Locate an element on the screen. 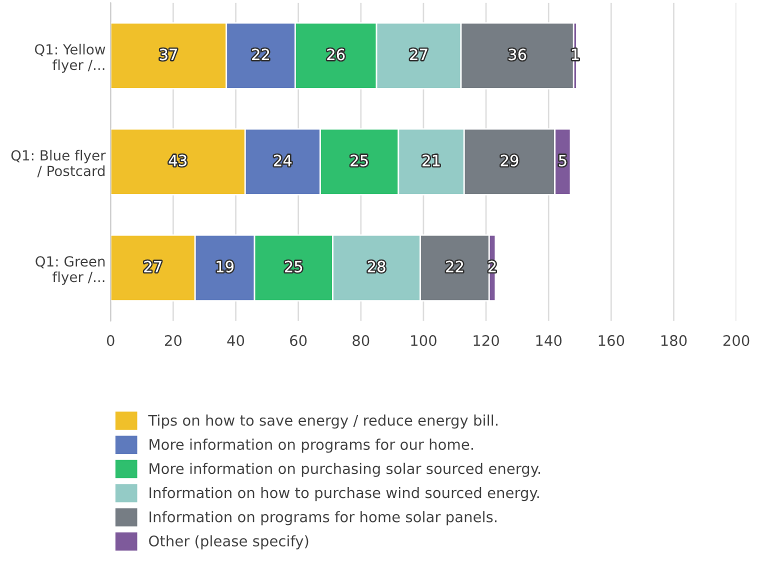 Image resolution: width=763 pixels, height=563 pixels. x-tick-label: 160 is located at coordinates (611, 340).